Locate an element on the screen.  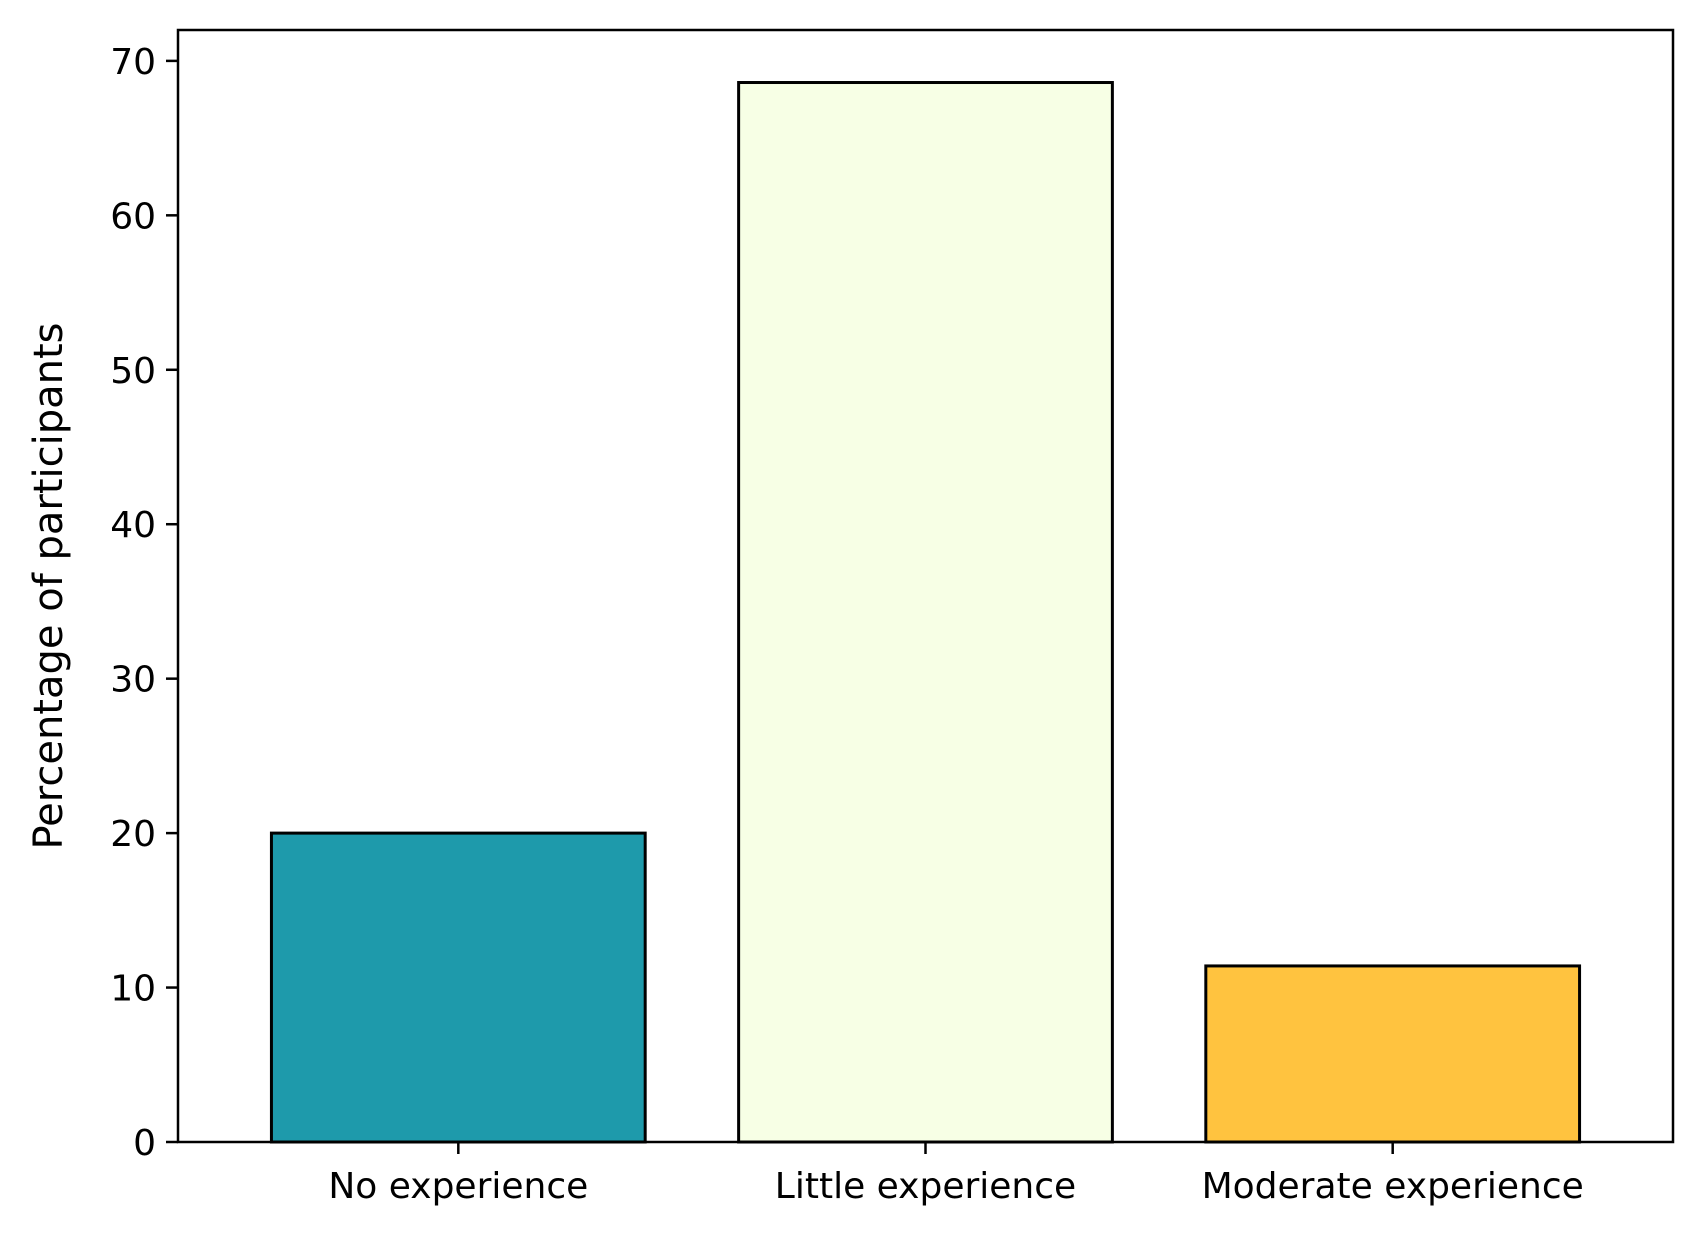
x-tick-label: No experience is located at coordinates (458, 1186).